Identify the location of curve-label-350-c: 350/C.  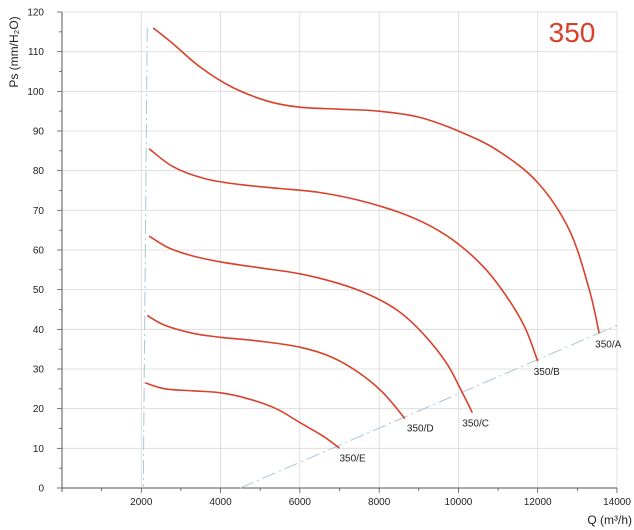
(475, 424).